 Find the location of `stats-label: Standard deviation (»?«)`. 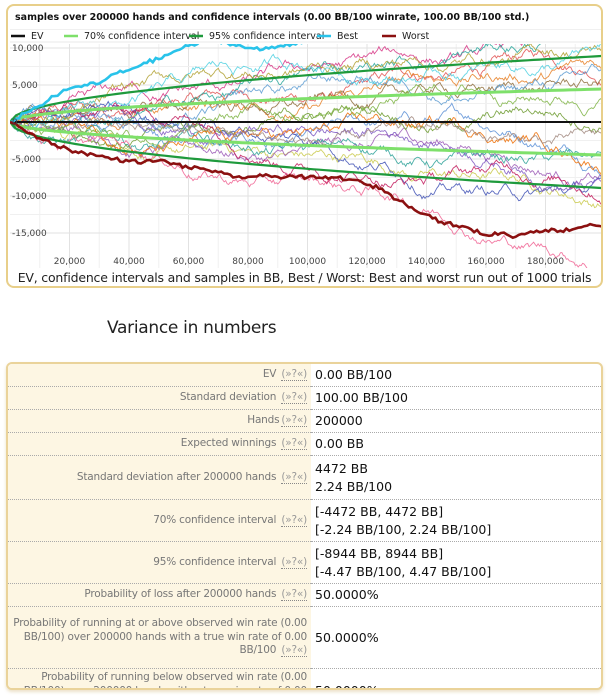

stats-label: Standard deviation (»?«) is located at coordinates (159, 398).